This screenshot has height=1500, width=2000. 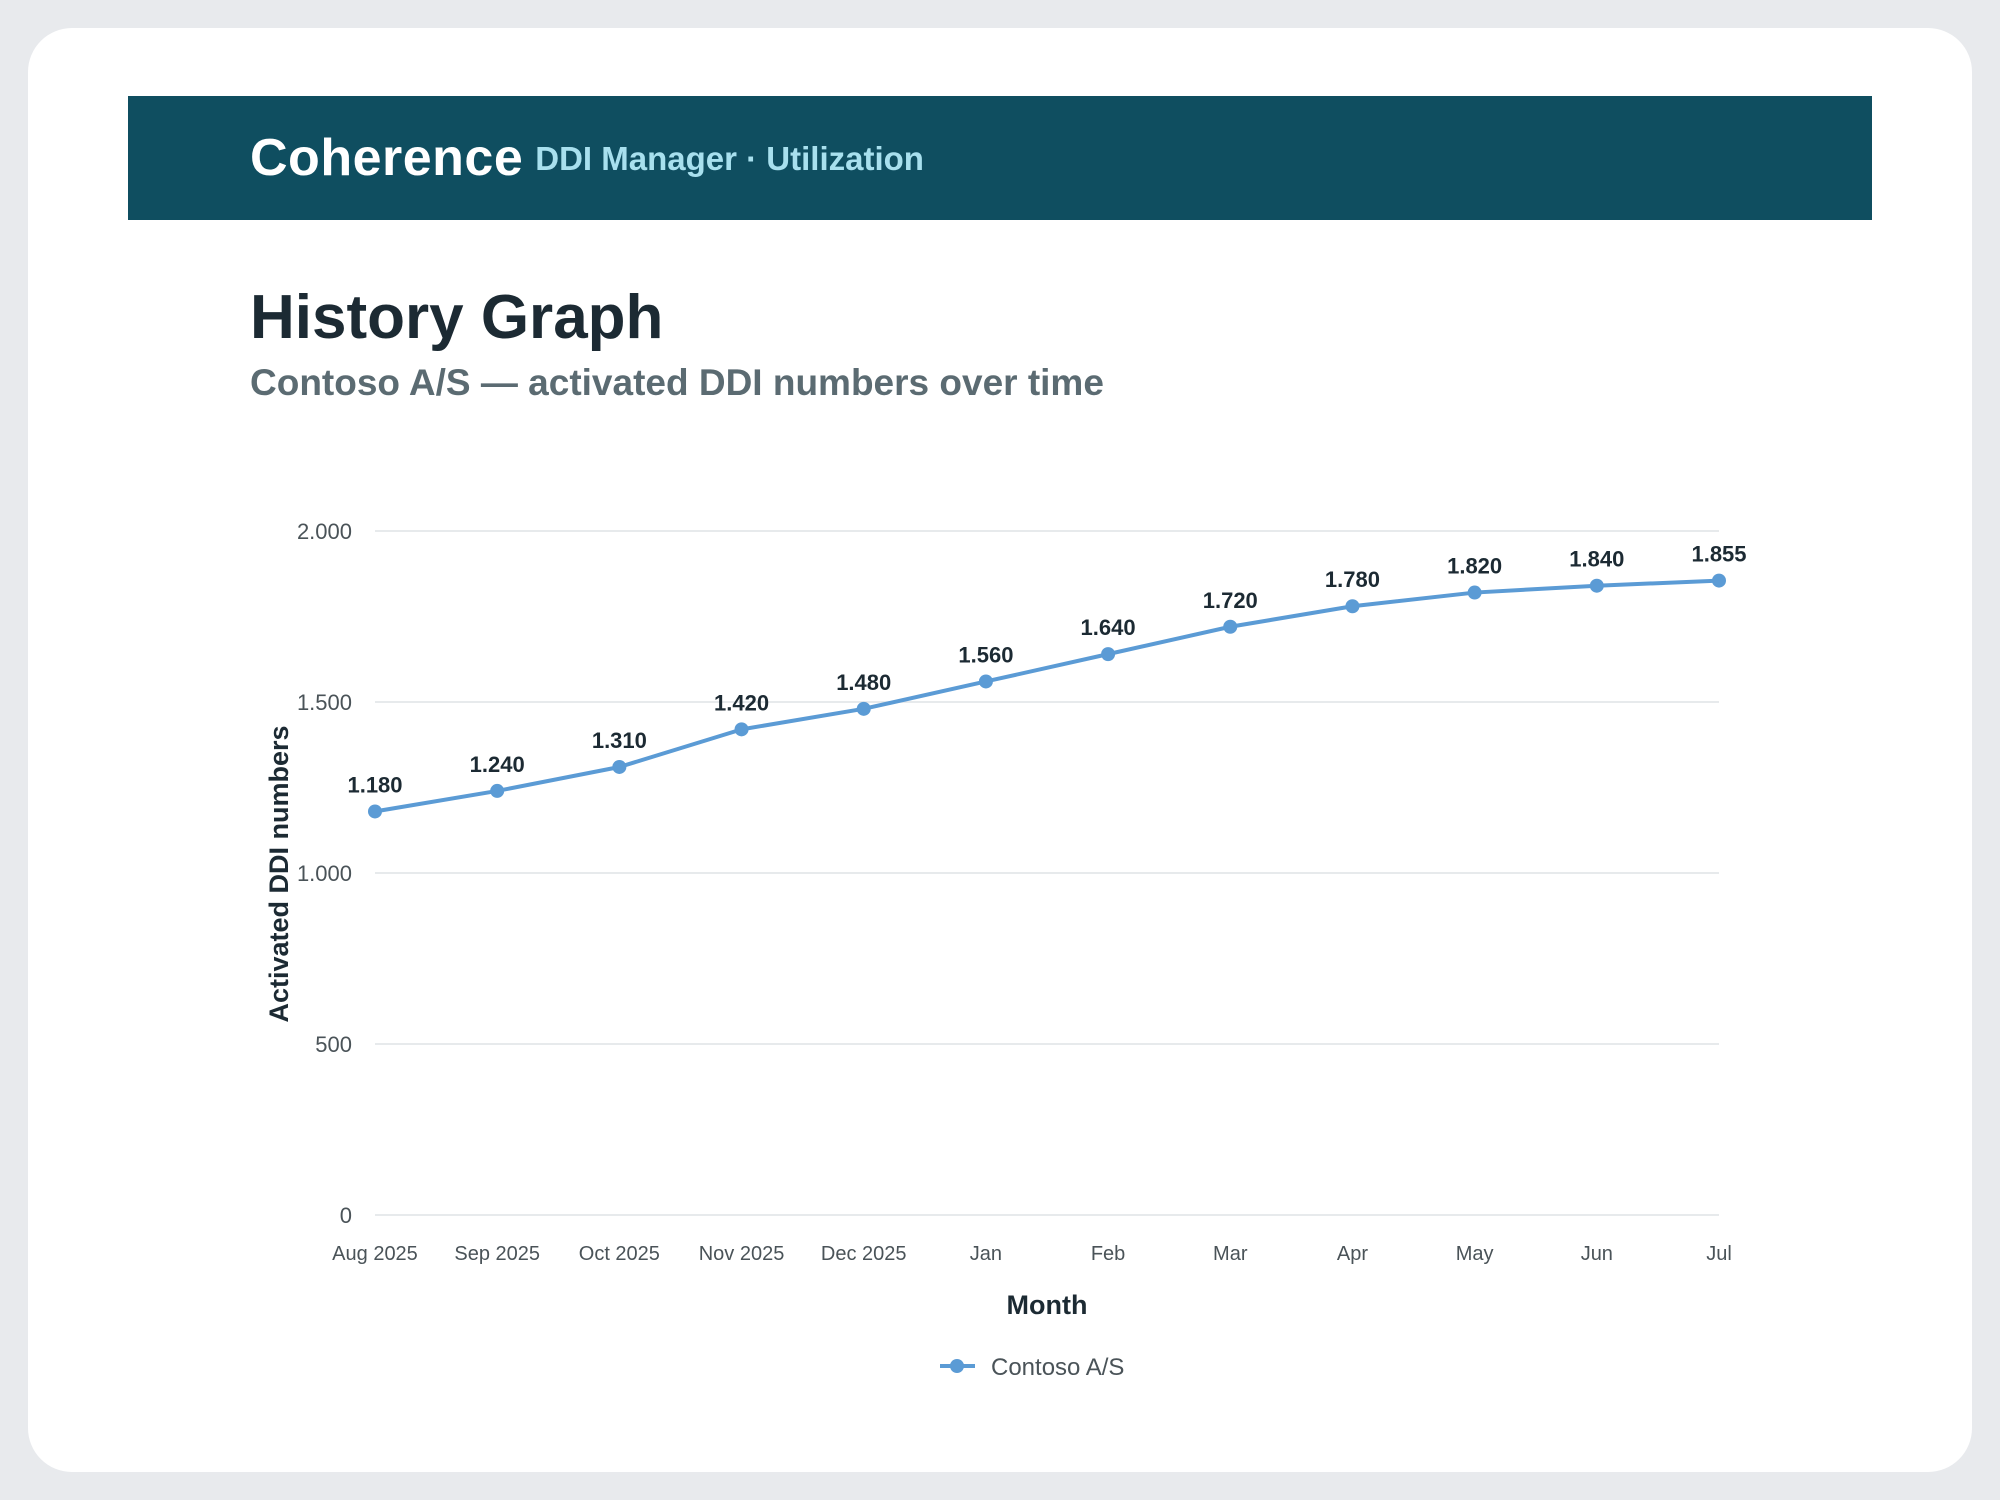 What do you see at coordinates (333, 1044) in the screenshot?
I see `y-tick-label: 500` at bounding box center [333, 1044].